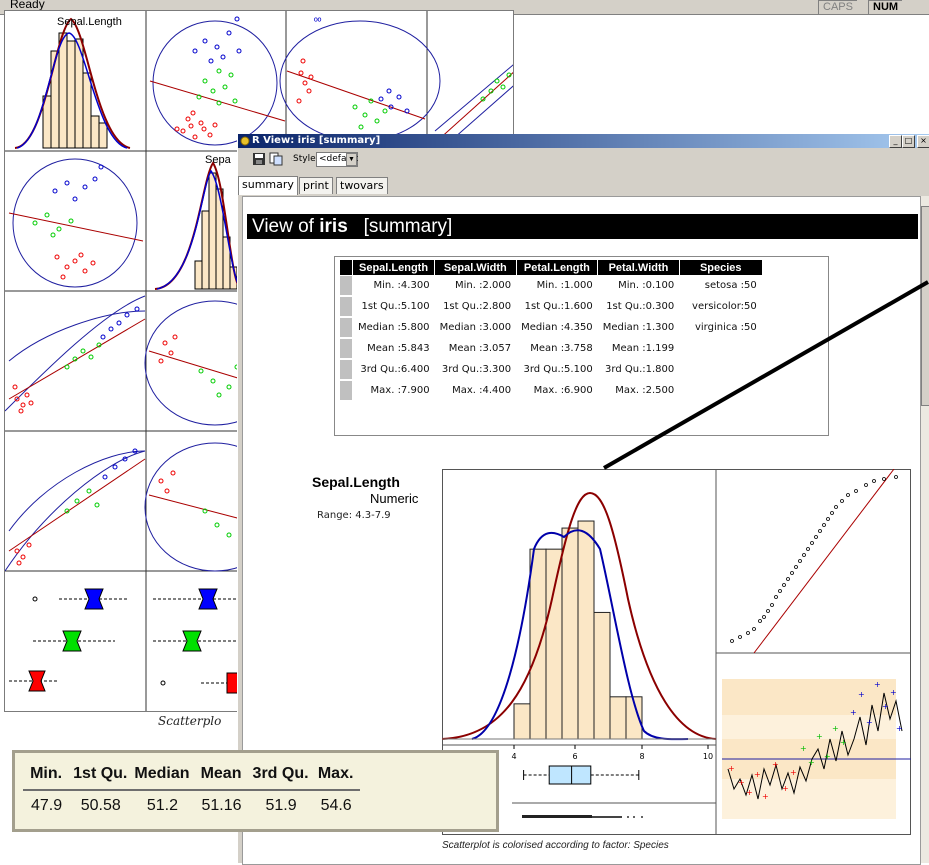  I want to click on variable-name: Sepal.Length, so click(356, 482).